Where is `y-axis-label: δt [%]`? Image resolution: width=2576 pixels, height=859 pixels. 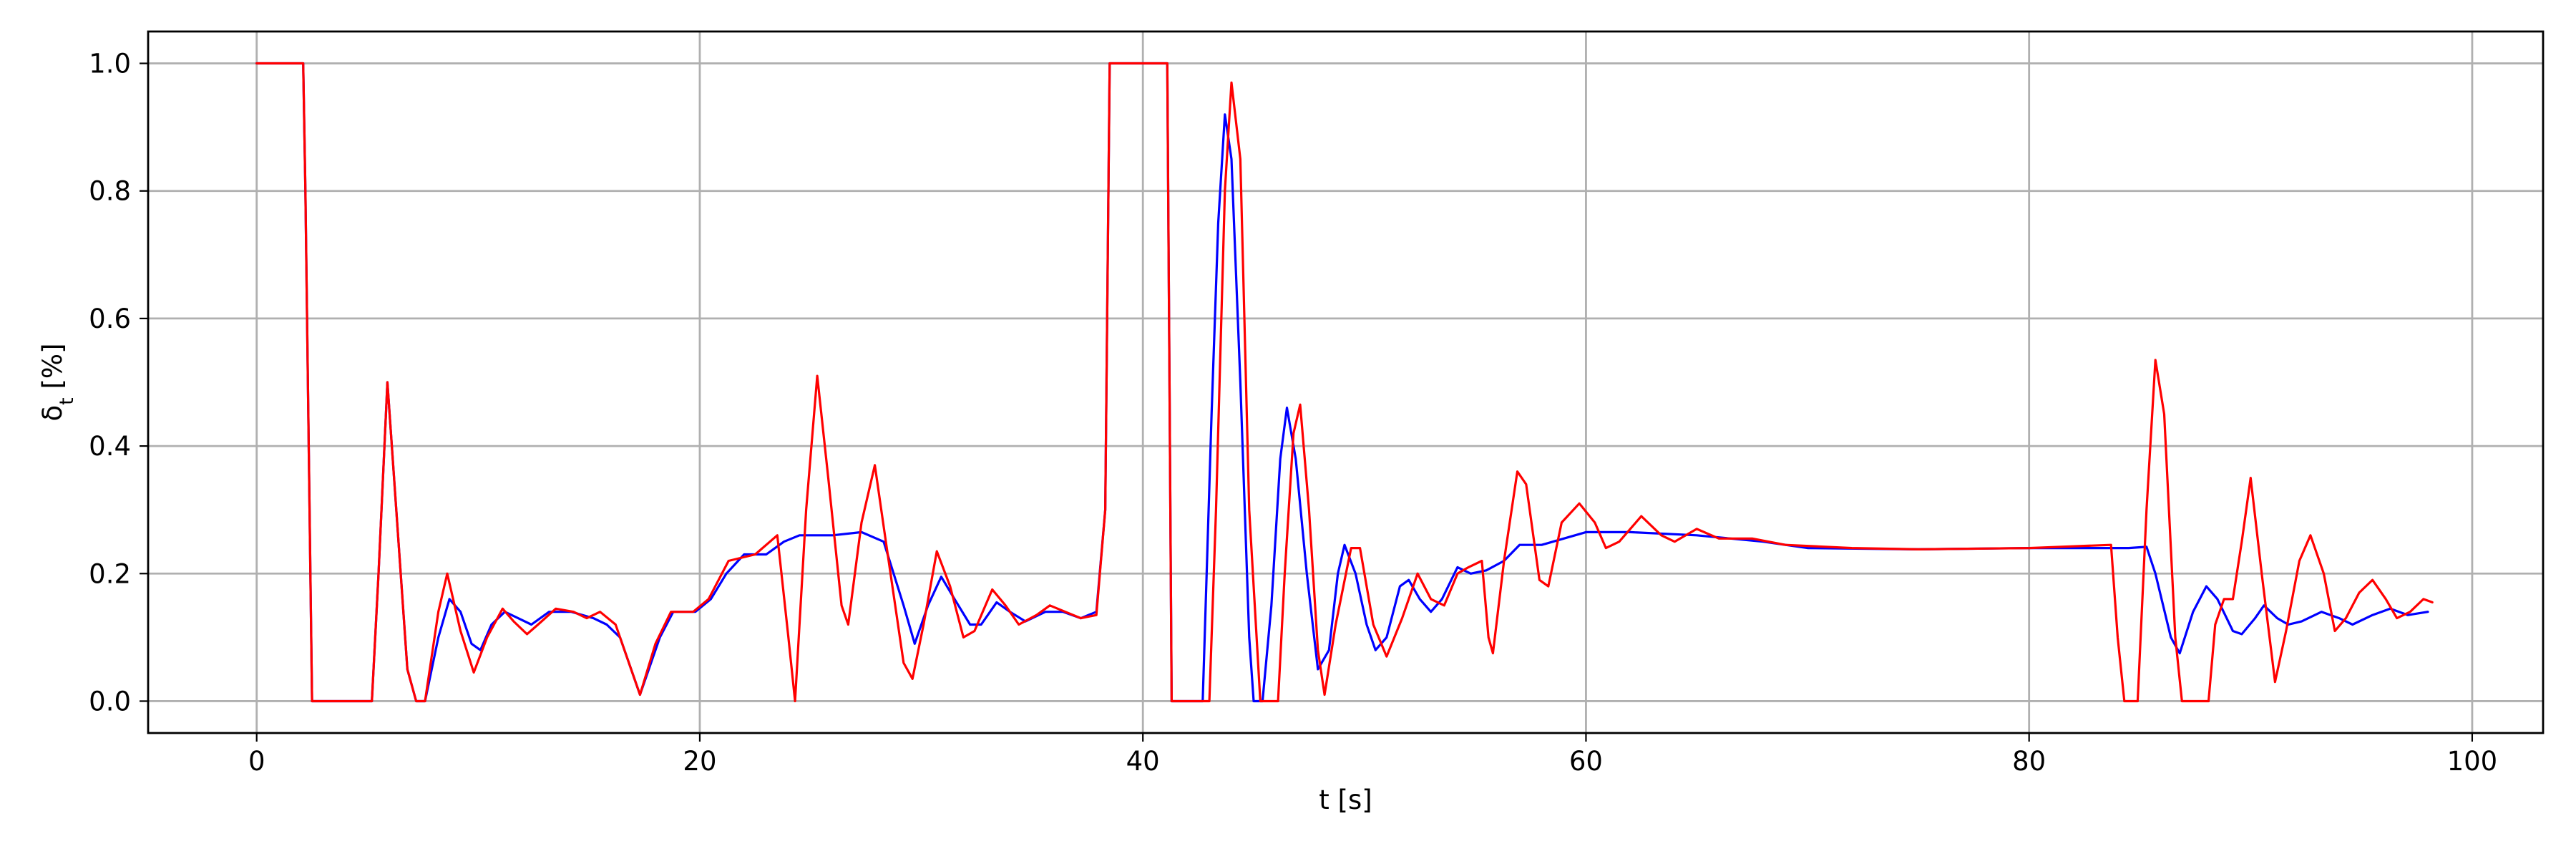 y-axis-label: δt [%] is located at coordinates (57, 382).